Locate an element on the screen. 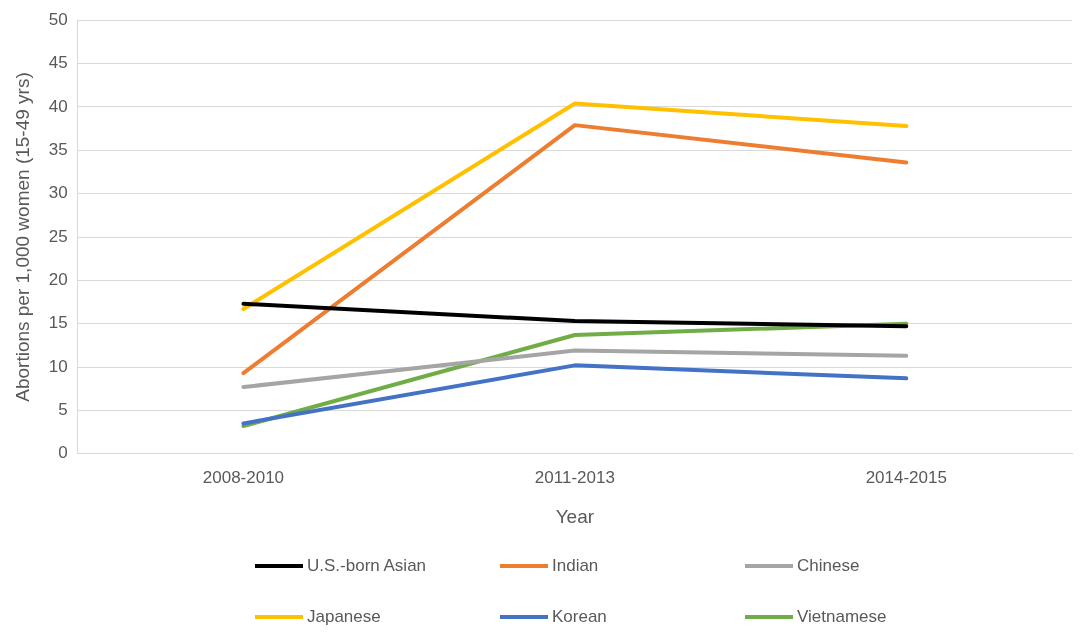 This screenshot has width=1092, height=633. y-tick-label: 20 is located at coordinates (58, 280).